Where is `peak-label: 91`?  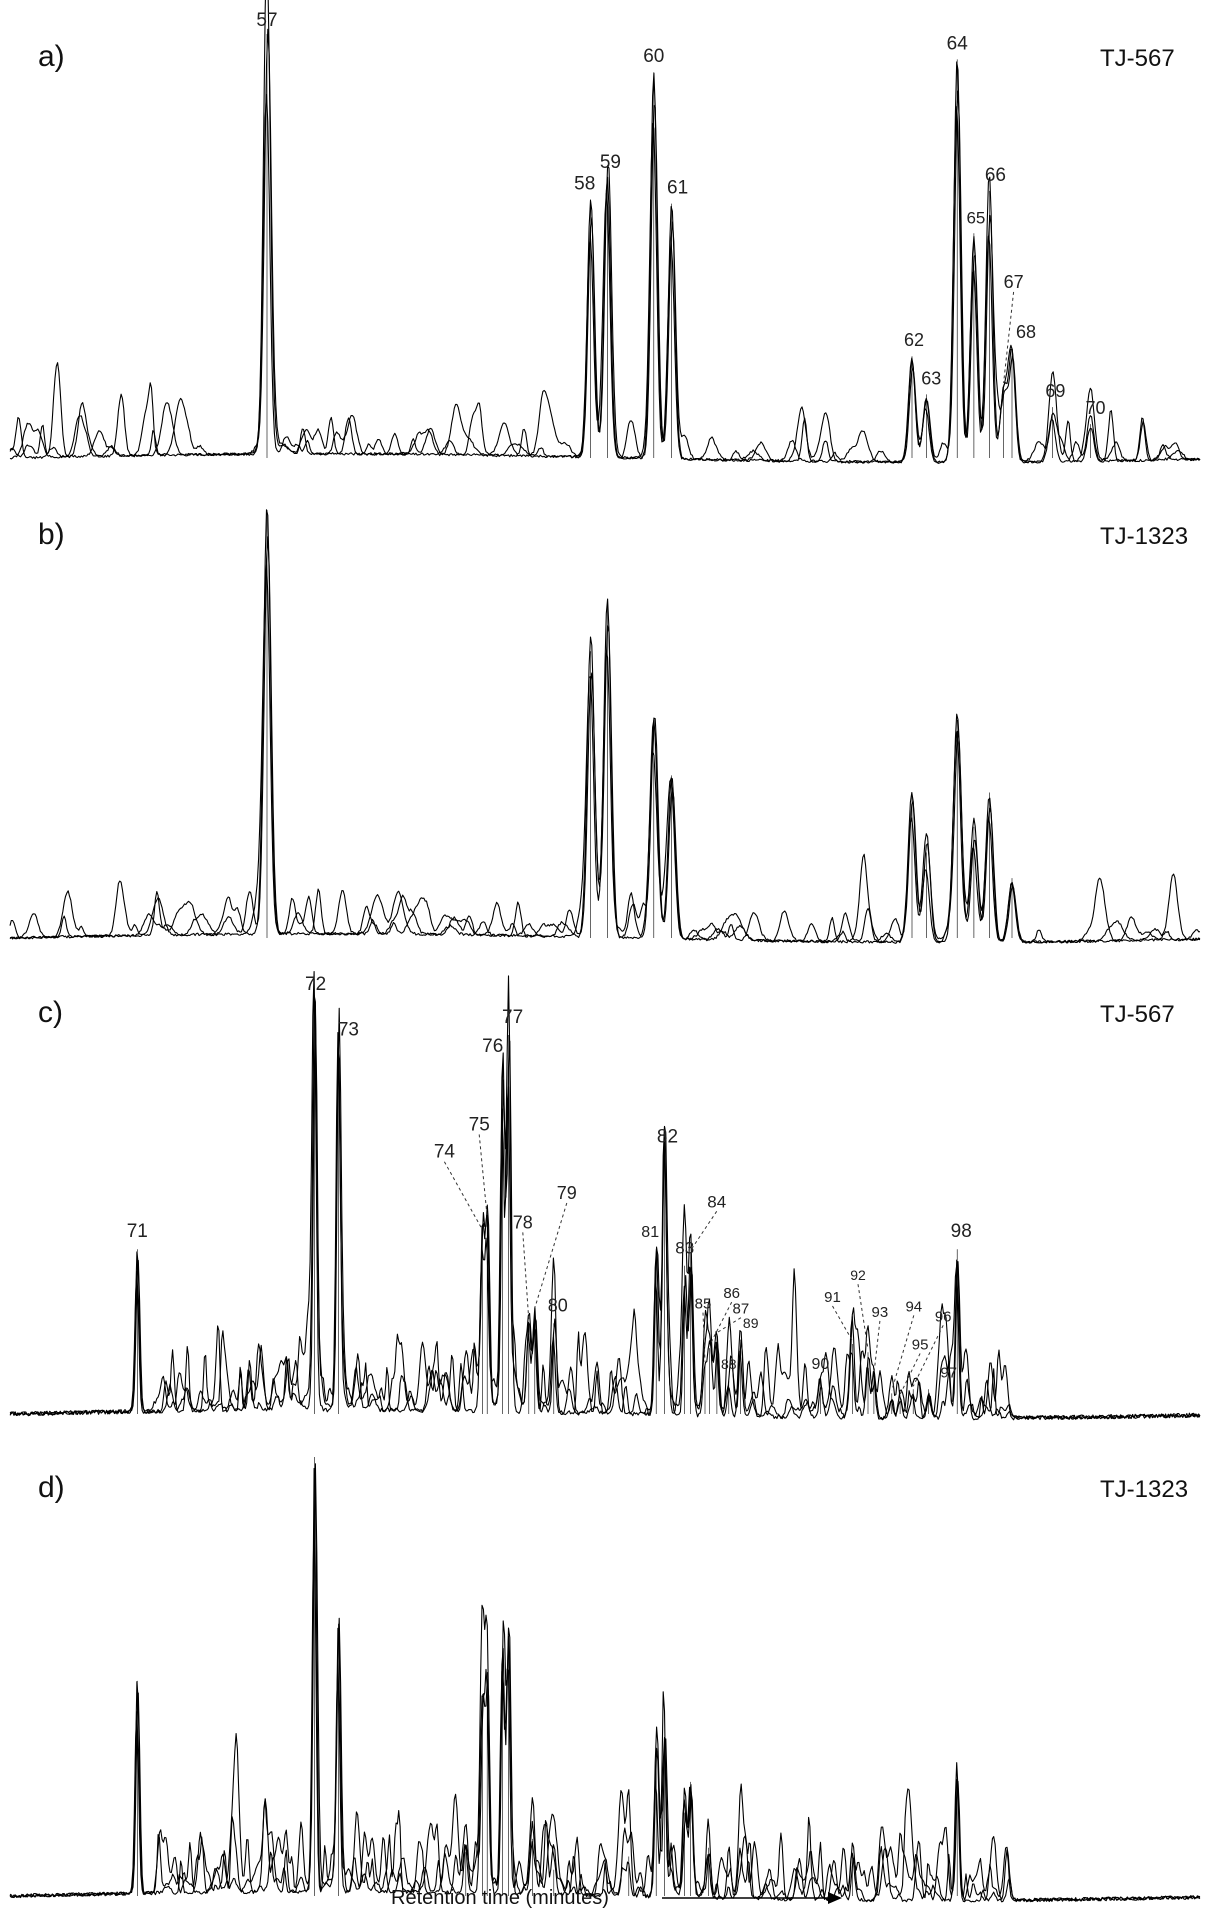 peak-label: 91 is located at coordinates (832, 1297).